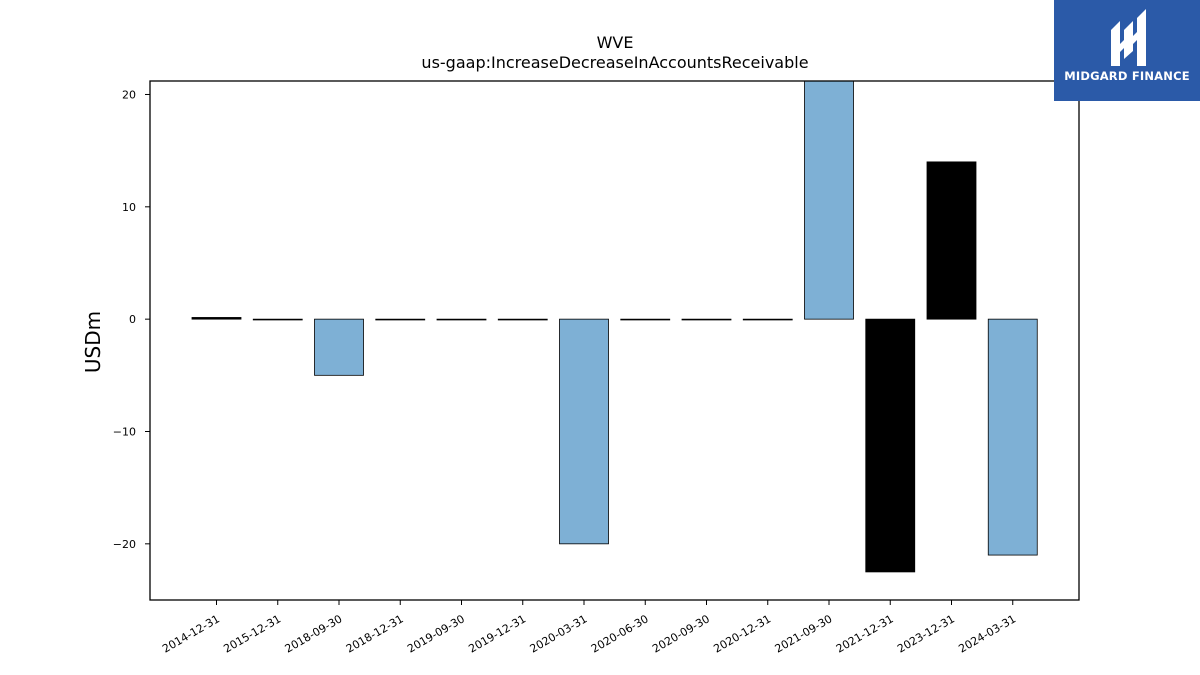  I want to click on x-tick-label: 2018-12-31, so click(375, 633).